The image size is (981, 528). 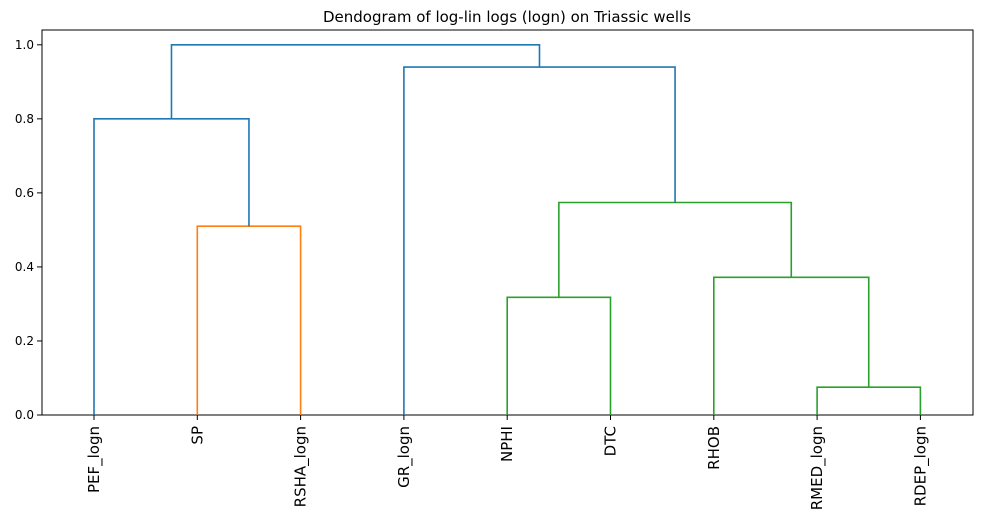 What do you see at coordinates (24, 267) in the screenshot?
I see `y-tick-label: 0.4` at bounding box center [24, 267].